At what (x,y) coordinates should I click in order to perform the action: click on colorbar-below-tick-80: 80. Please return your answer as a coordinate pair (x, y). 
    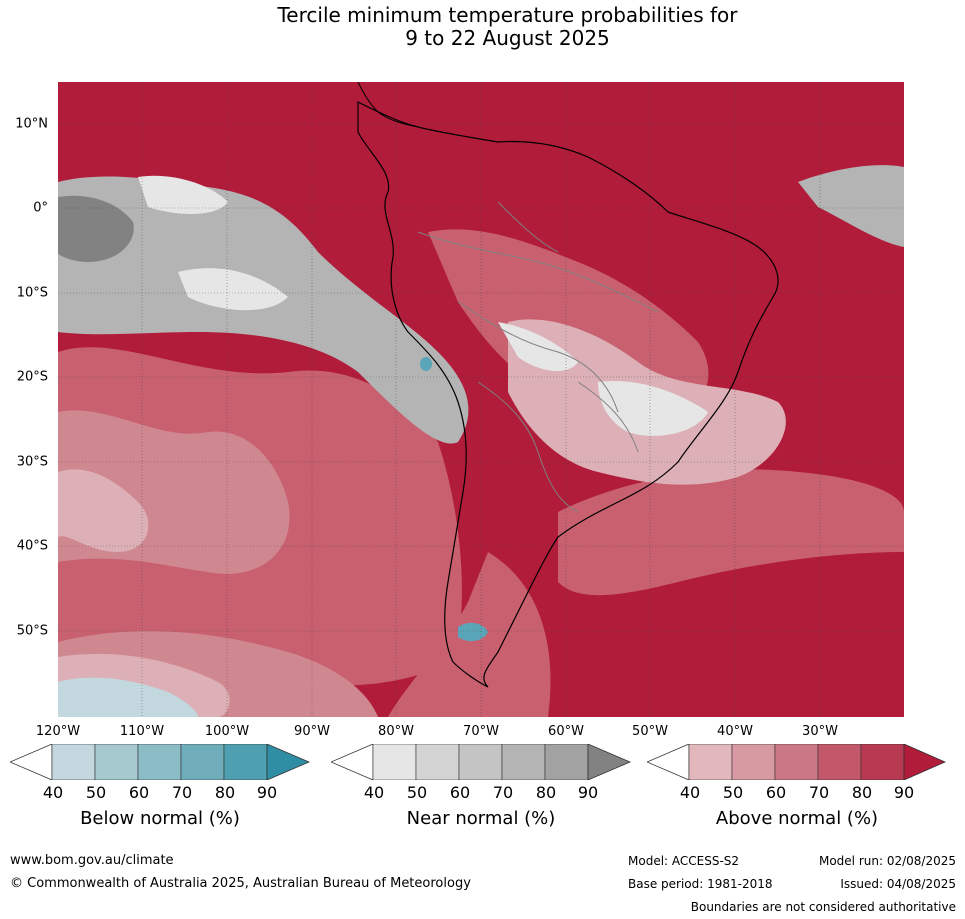
    Looking at the image, I should click on (225, 792).